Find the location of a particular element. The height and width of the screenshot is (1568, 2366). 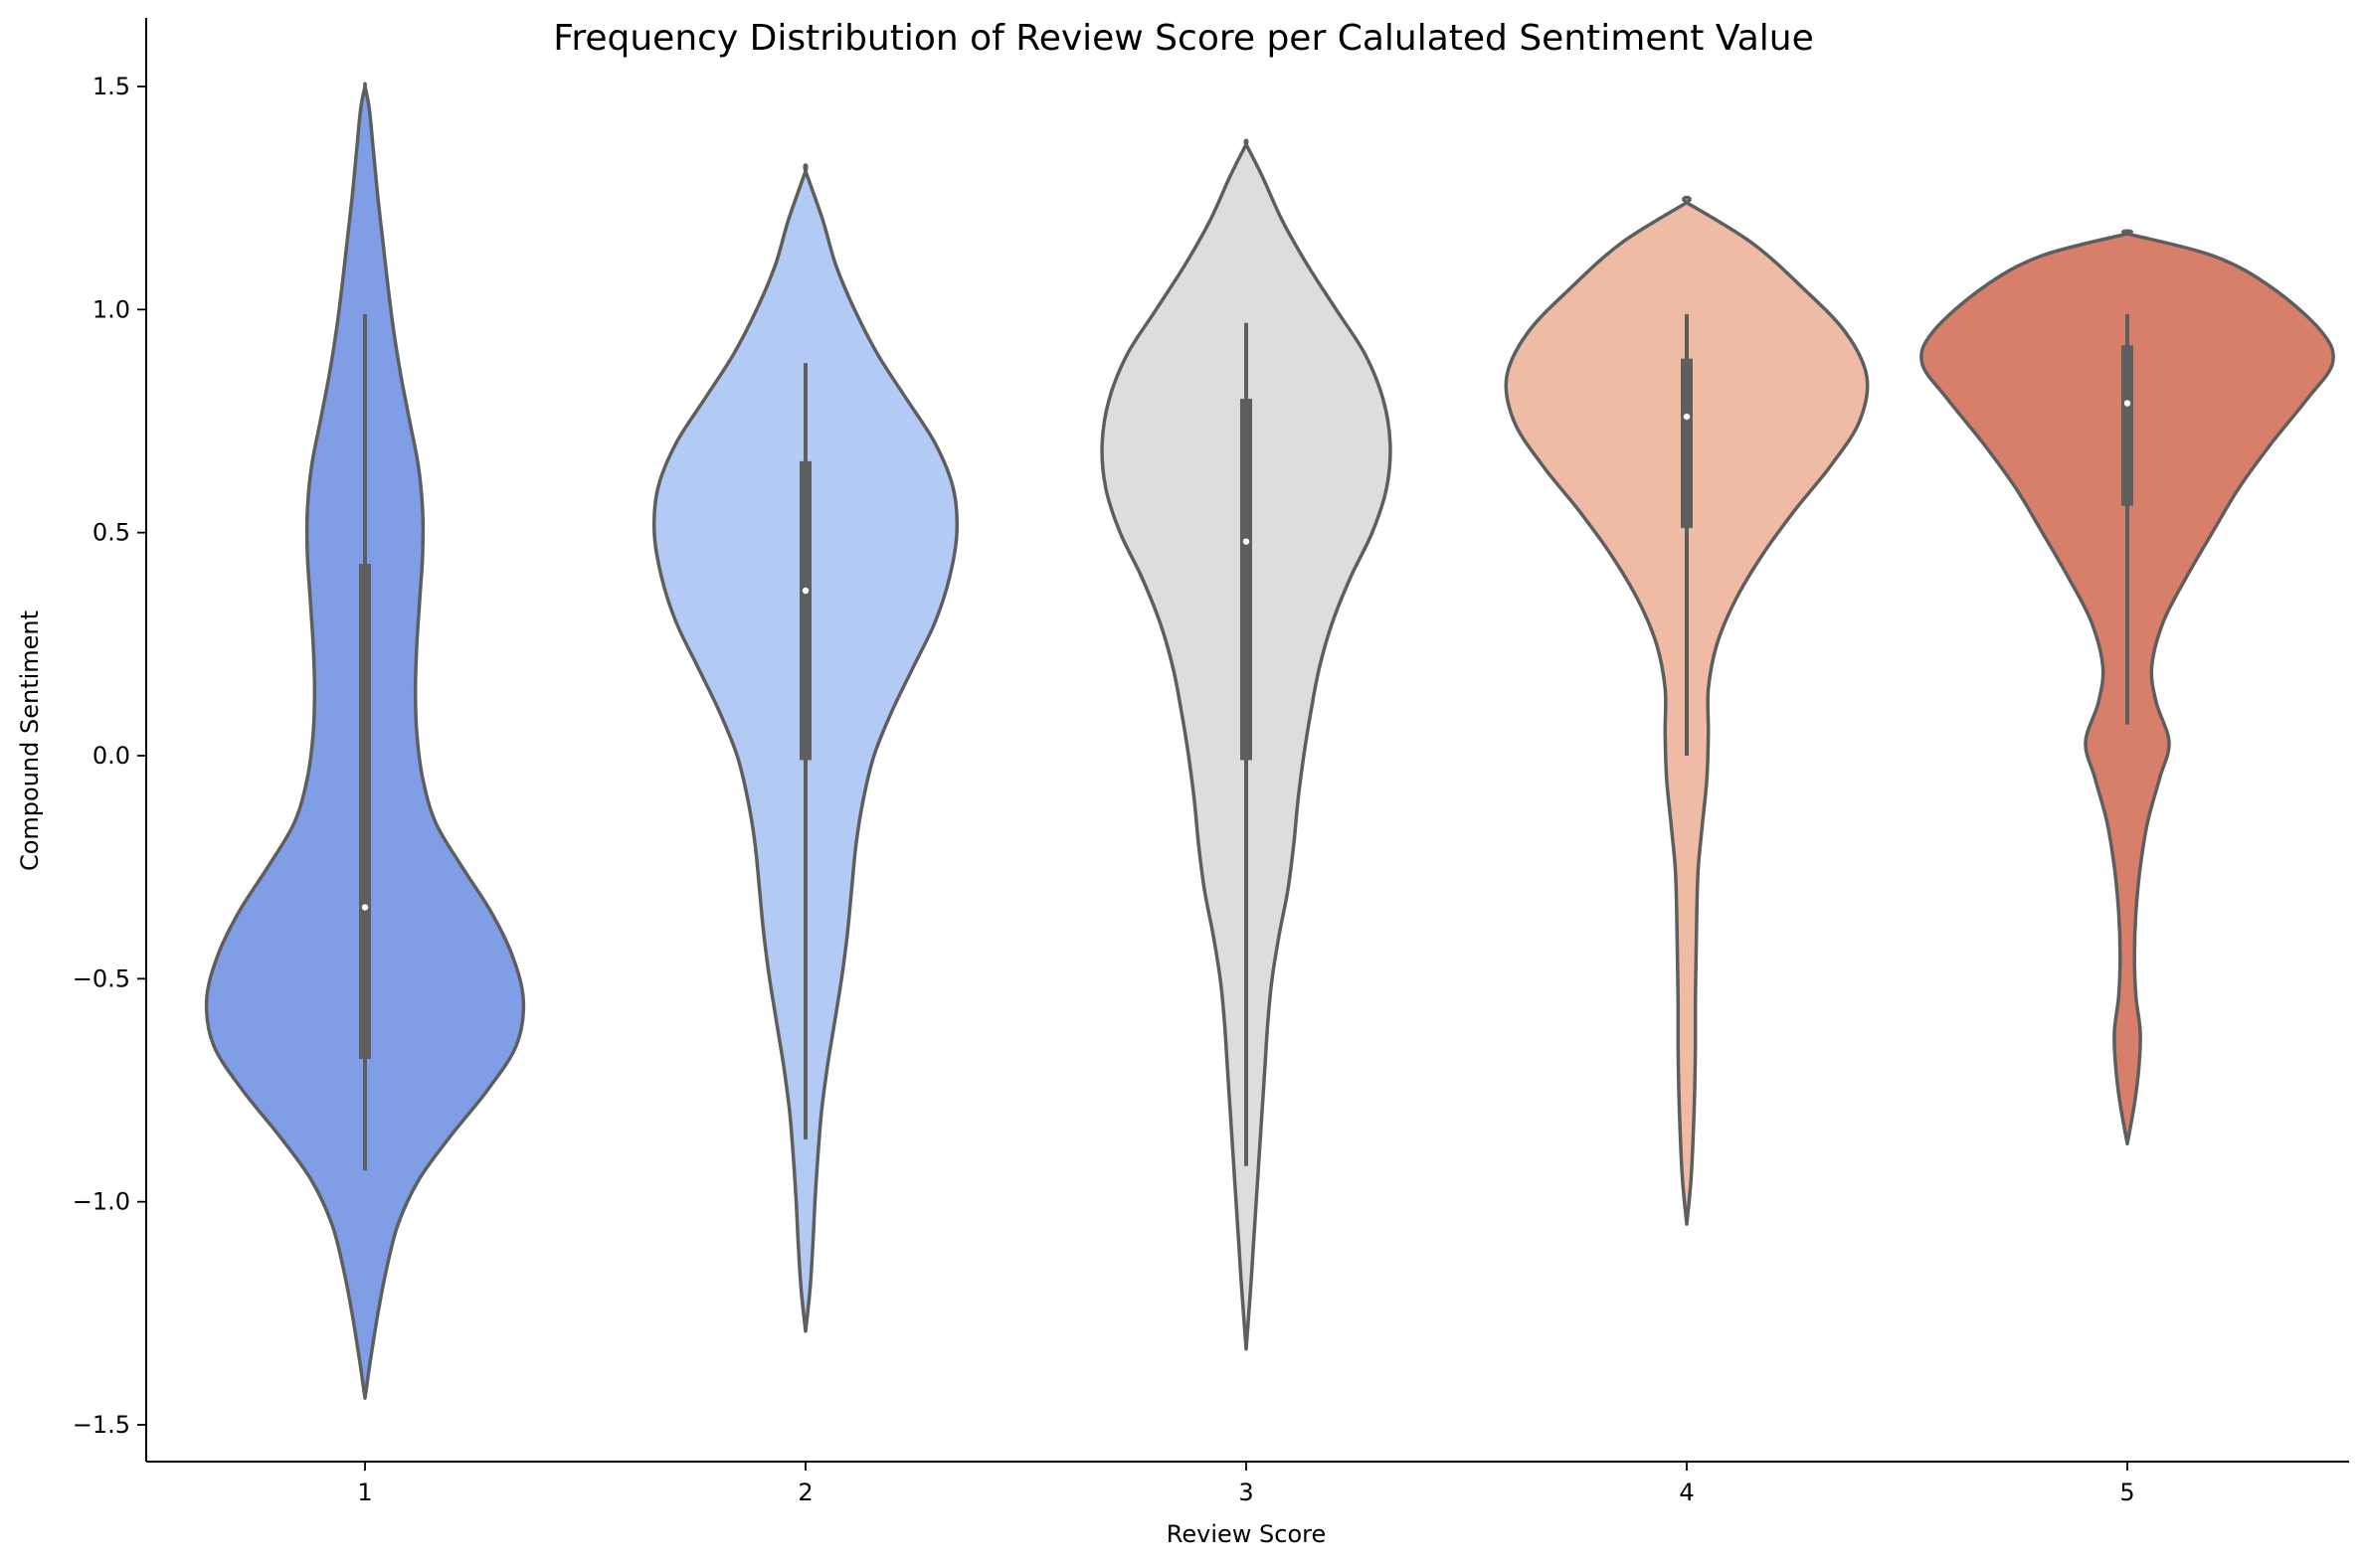

y-tick-label: 1.0 is located at coordinates (111, 309).